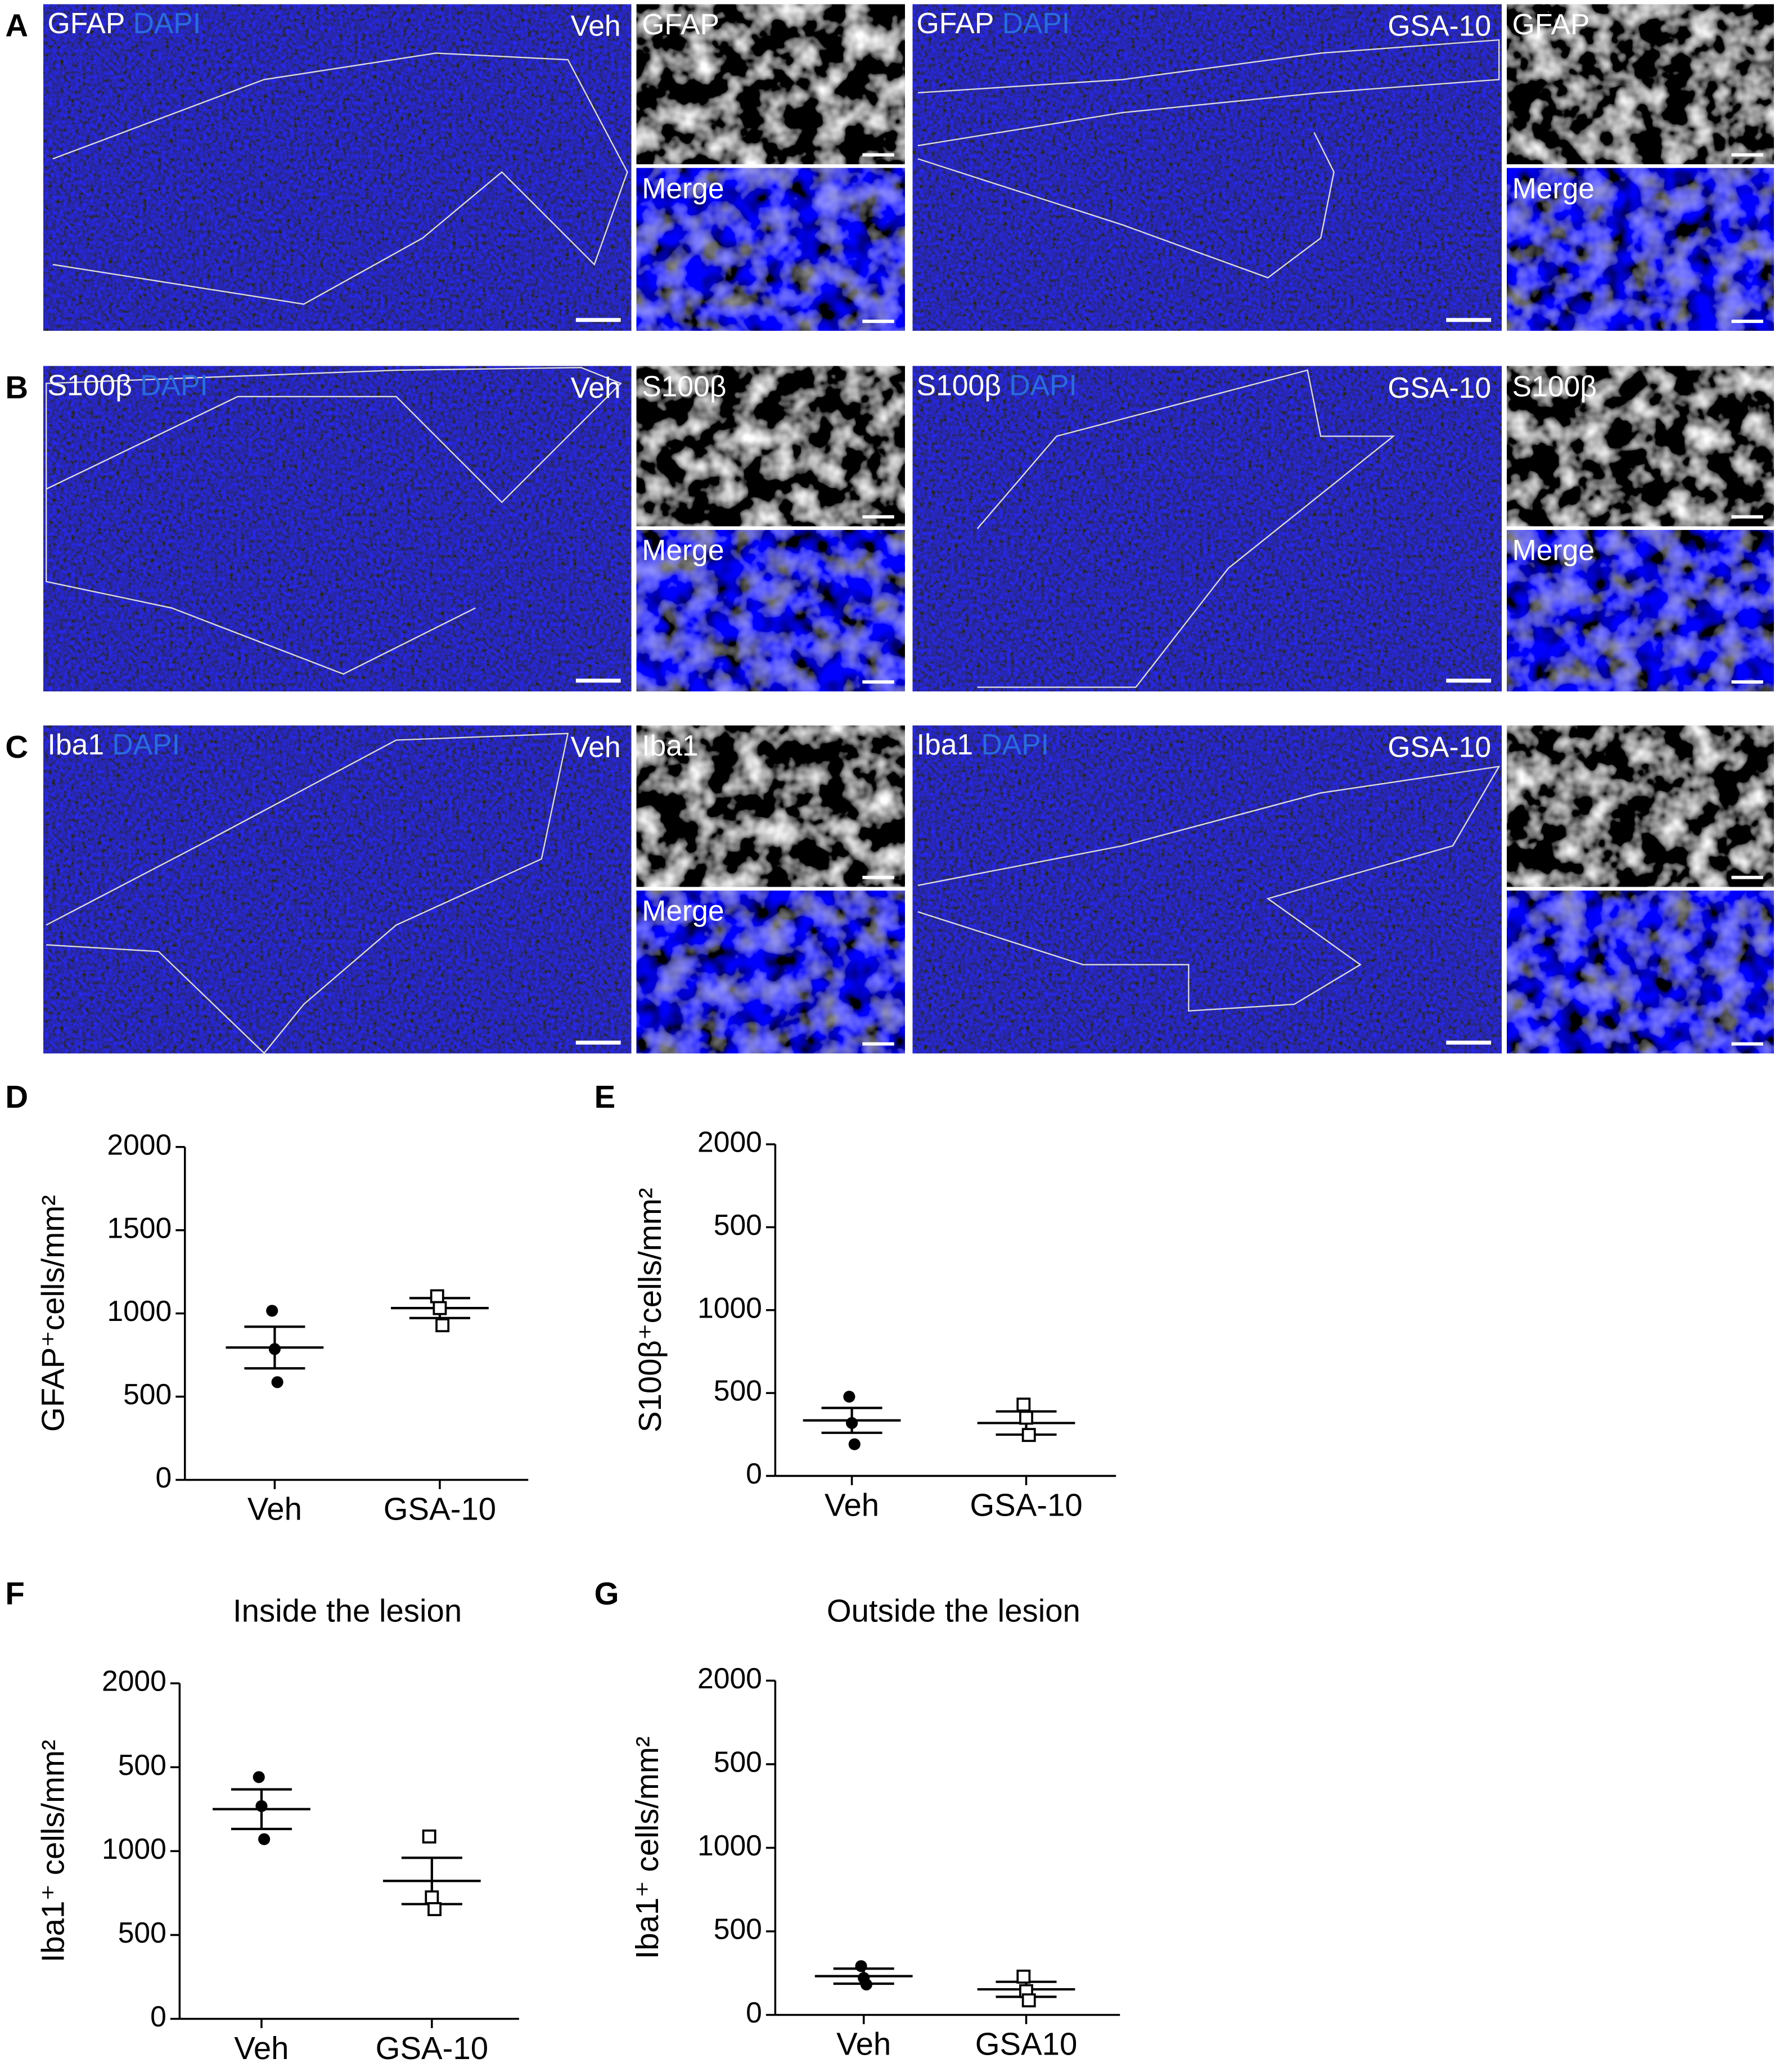  What do you see at coordinates (684, 386) in the screenshot?
I see `crop-label: S100β` at bounding box center [684, 386].